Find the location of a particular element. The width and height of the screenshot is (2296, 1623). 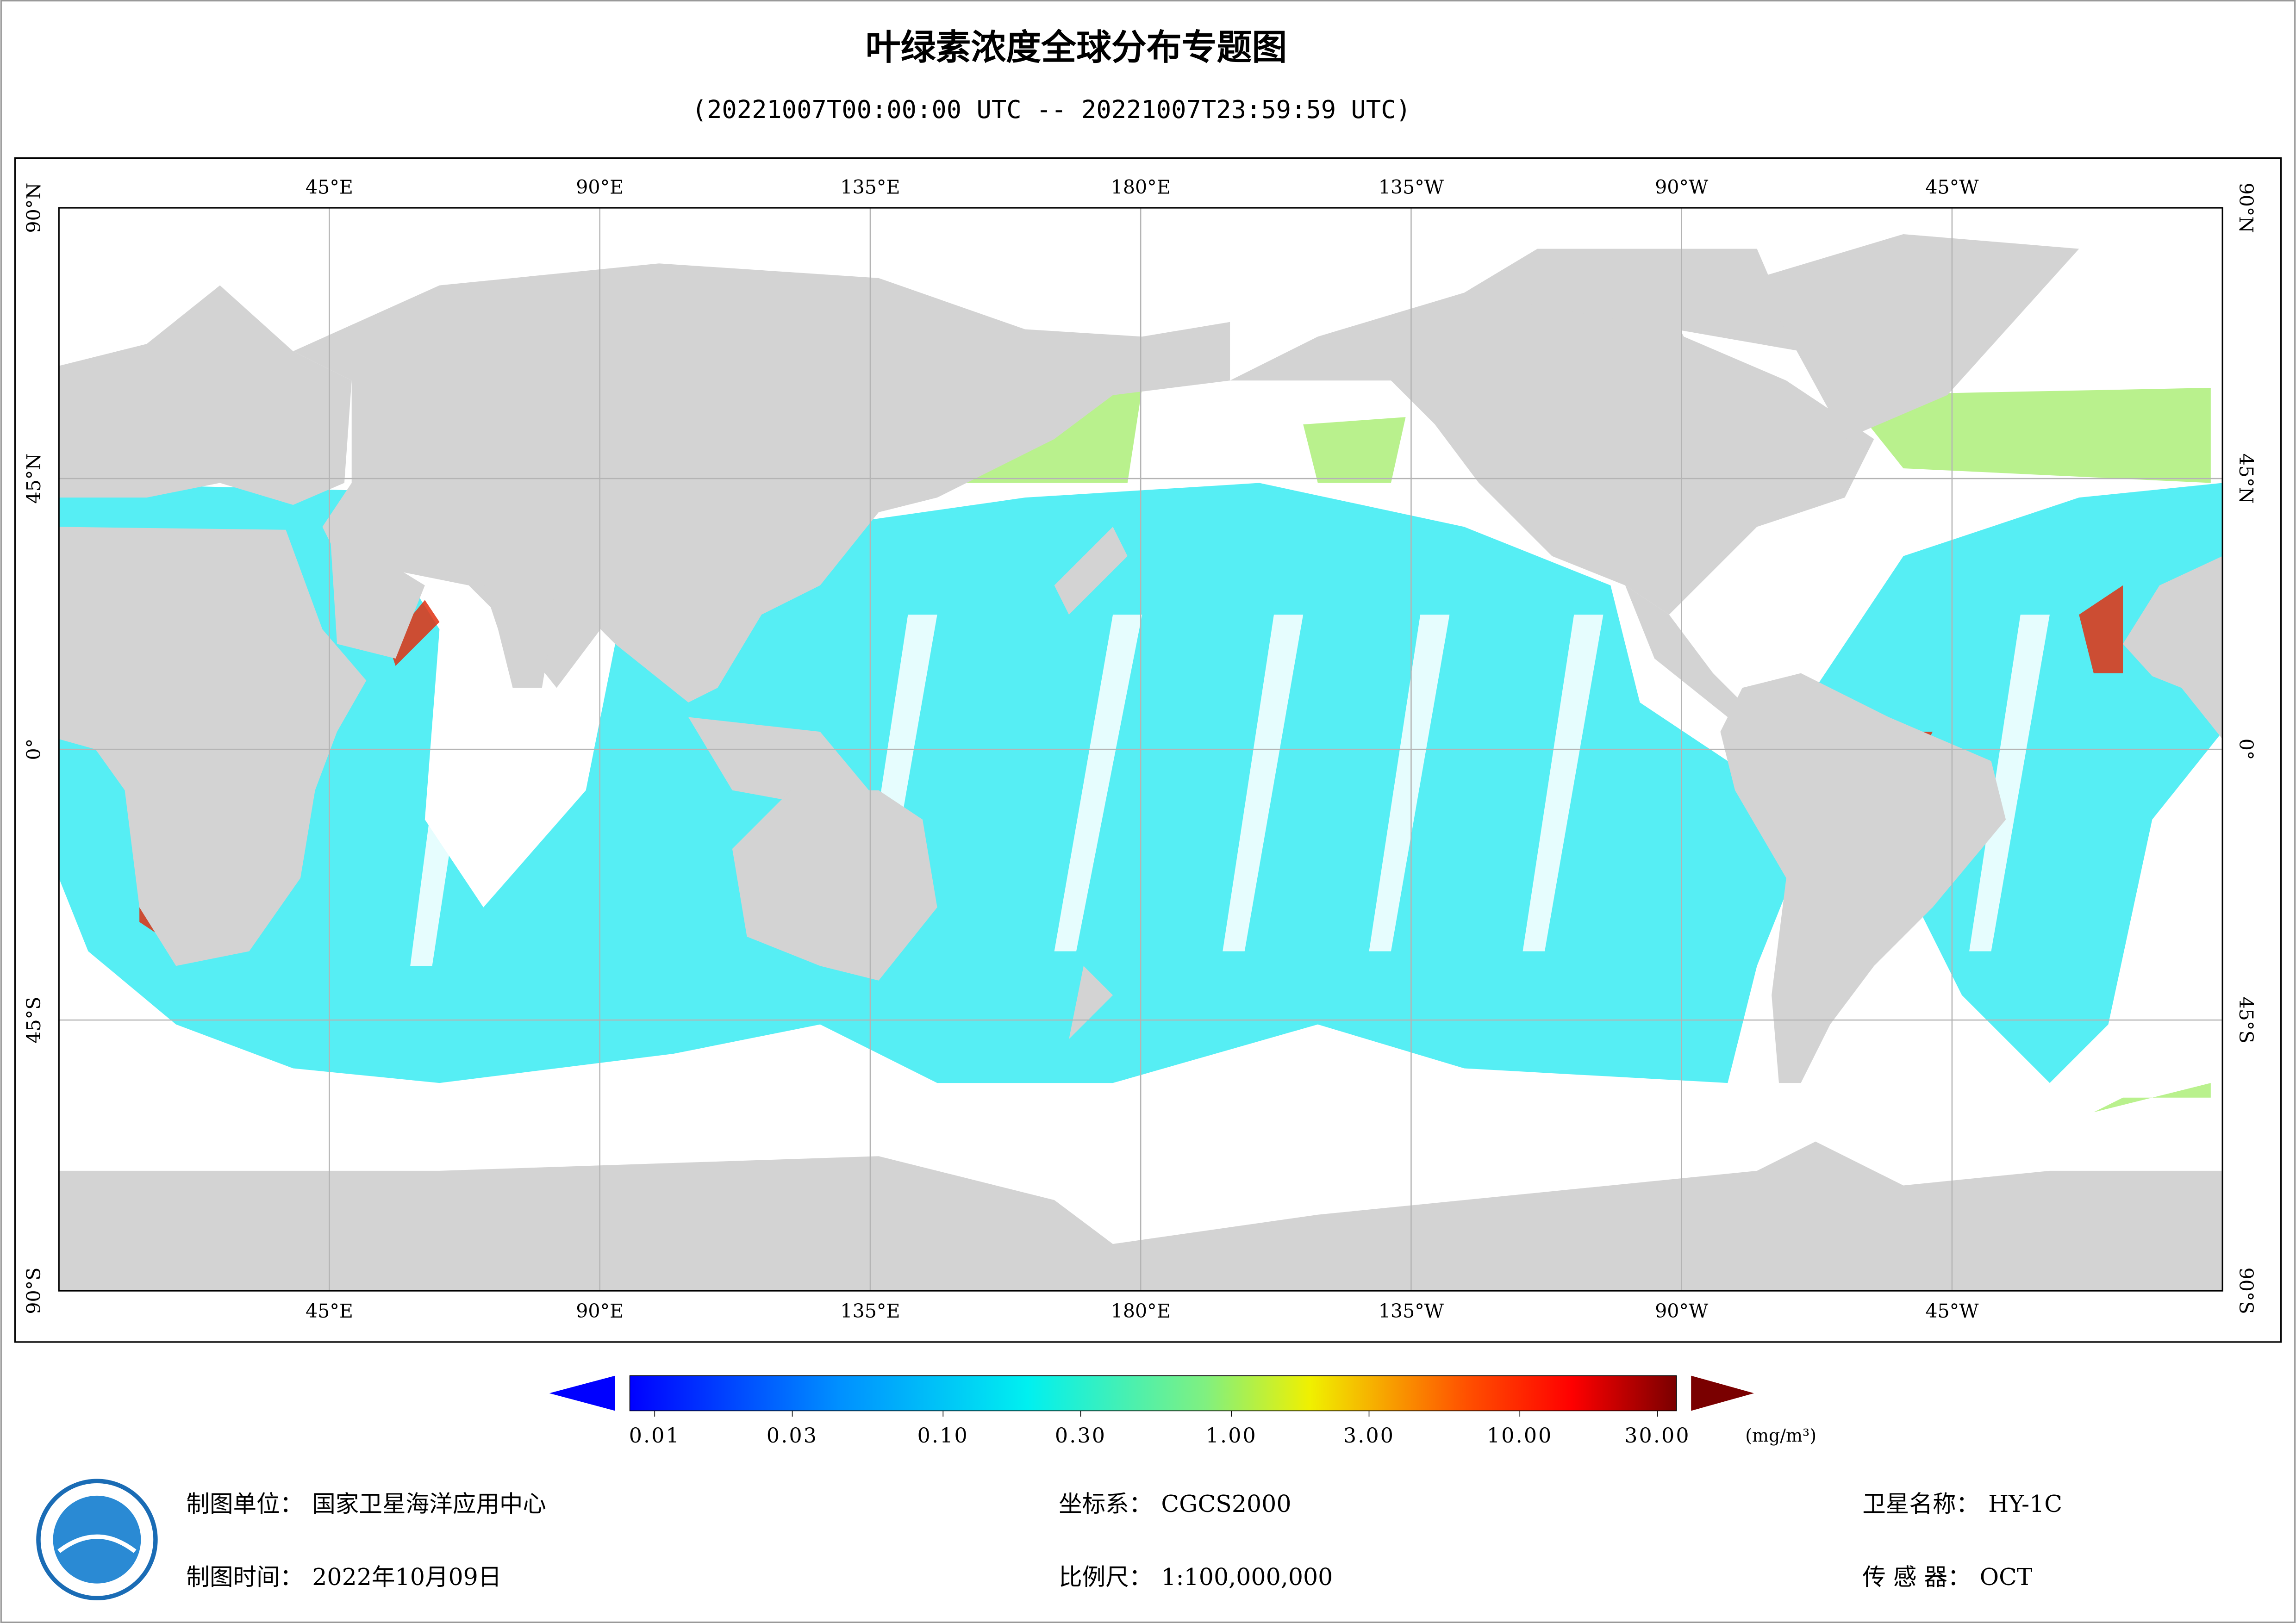

colorbar-min-arrow is located at coordinates (582, 1393).